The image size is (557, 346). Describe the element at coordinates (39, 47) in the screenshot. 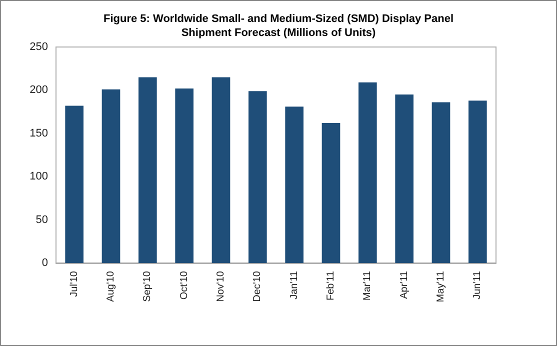

I see `y-tick-label: 250` at that location.